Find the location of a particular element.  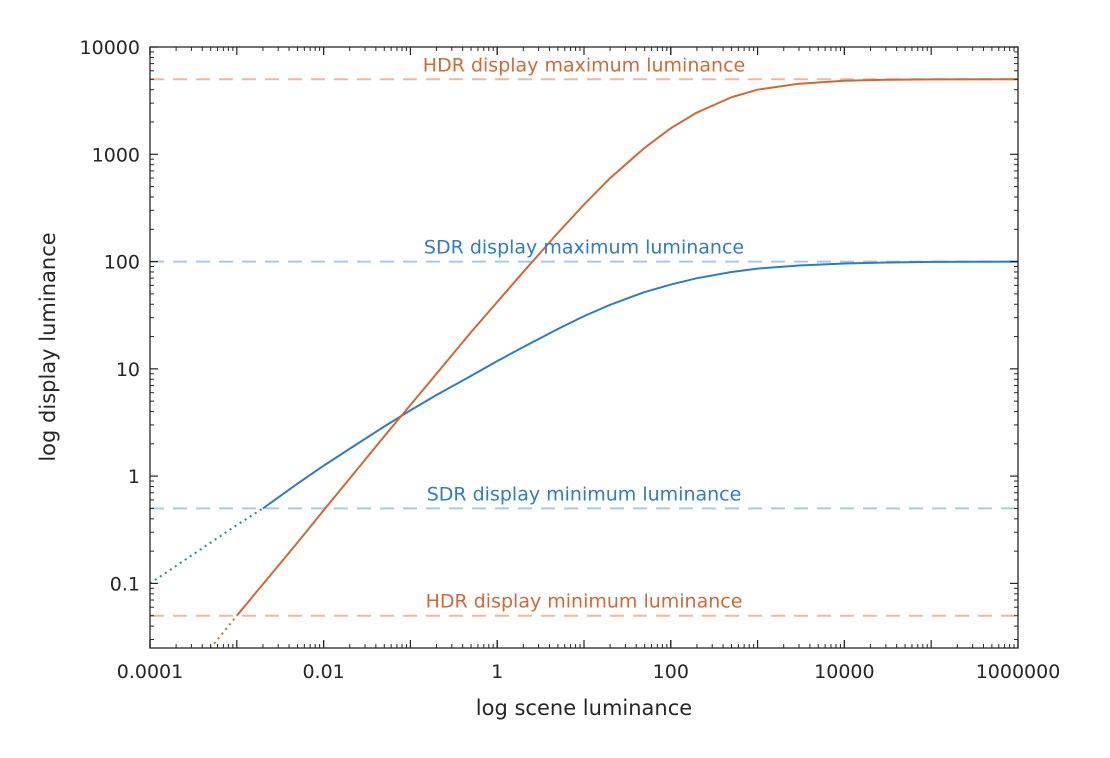

y-tick-label: 0.1 is located at coordinates (125, 584).